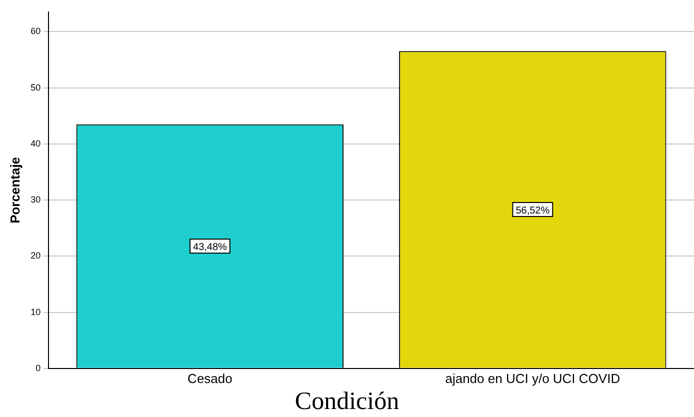 The image size is (694, 417). I want to click on data-label: 43,48%, so click(210, 247).